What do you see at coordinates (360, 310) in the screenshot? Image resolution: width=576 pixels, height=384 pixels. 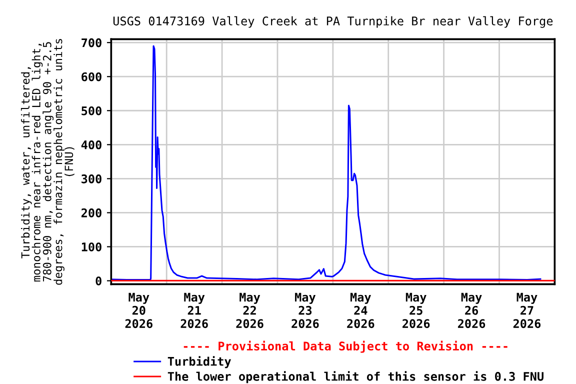 I see `x-tick-label: May 24 2026` at bounding box center [360, 310].